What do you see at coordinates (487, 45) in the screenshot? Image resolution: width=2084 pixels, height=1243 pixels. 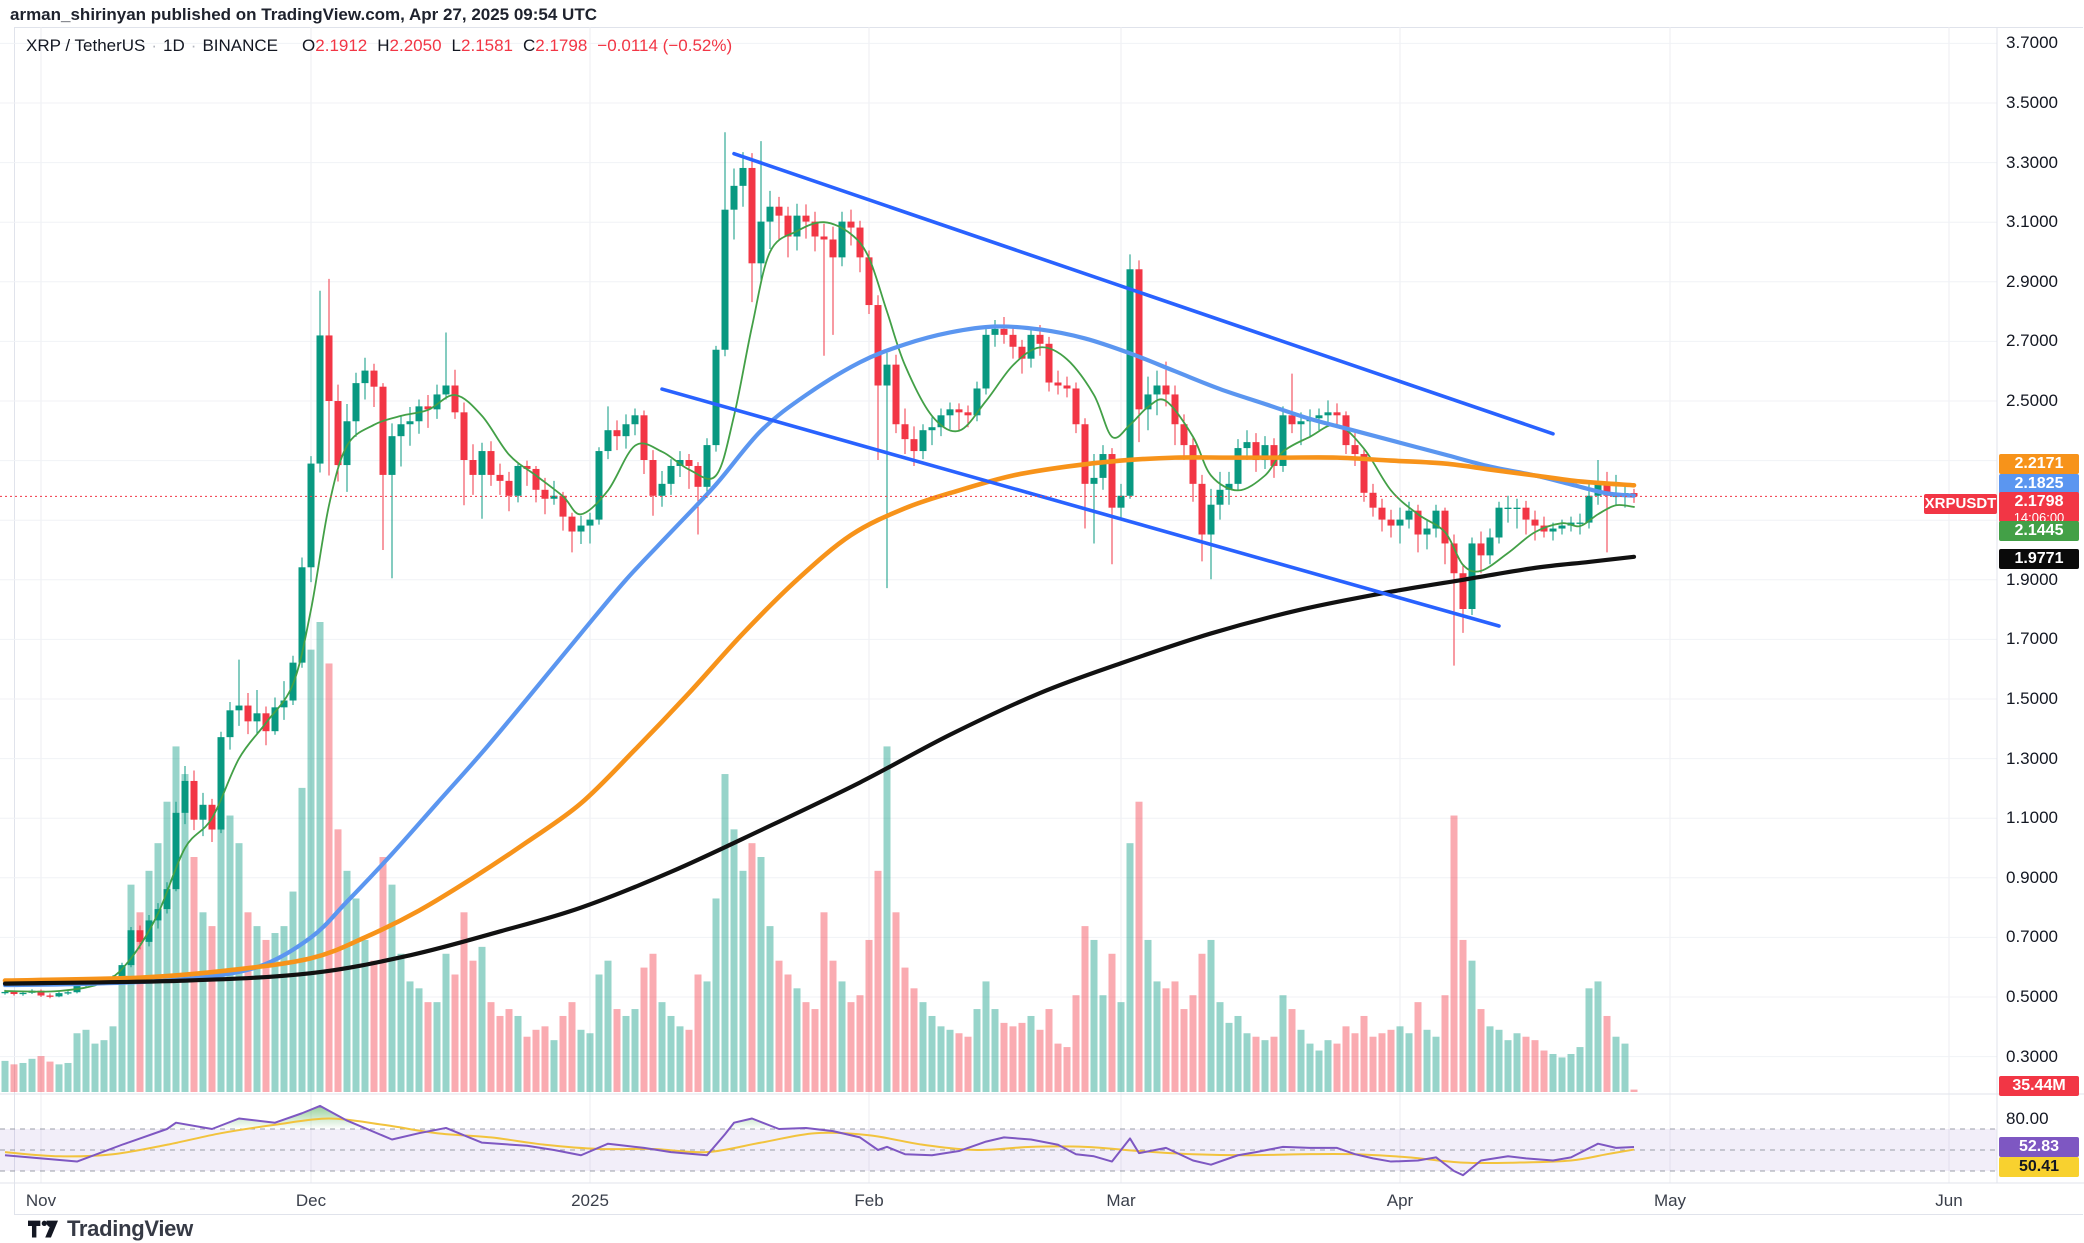 I see `low-value: 2.1581` at bounding box center [487, 45].